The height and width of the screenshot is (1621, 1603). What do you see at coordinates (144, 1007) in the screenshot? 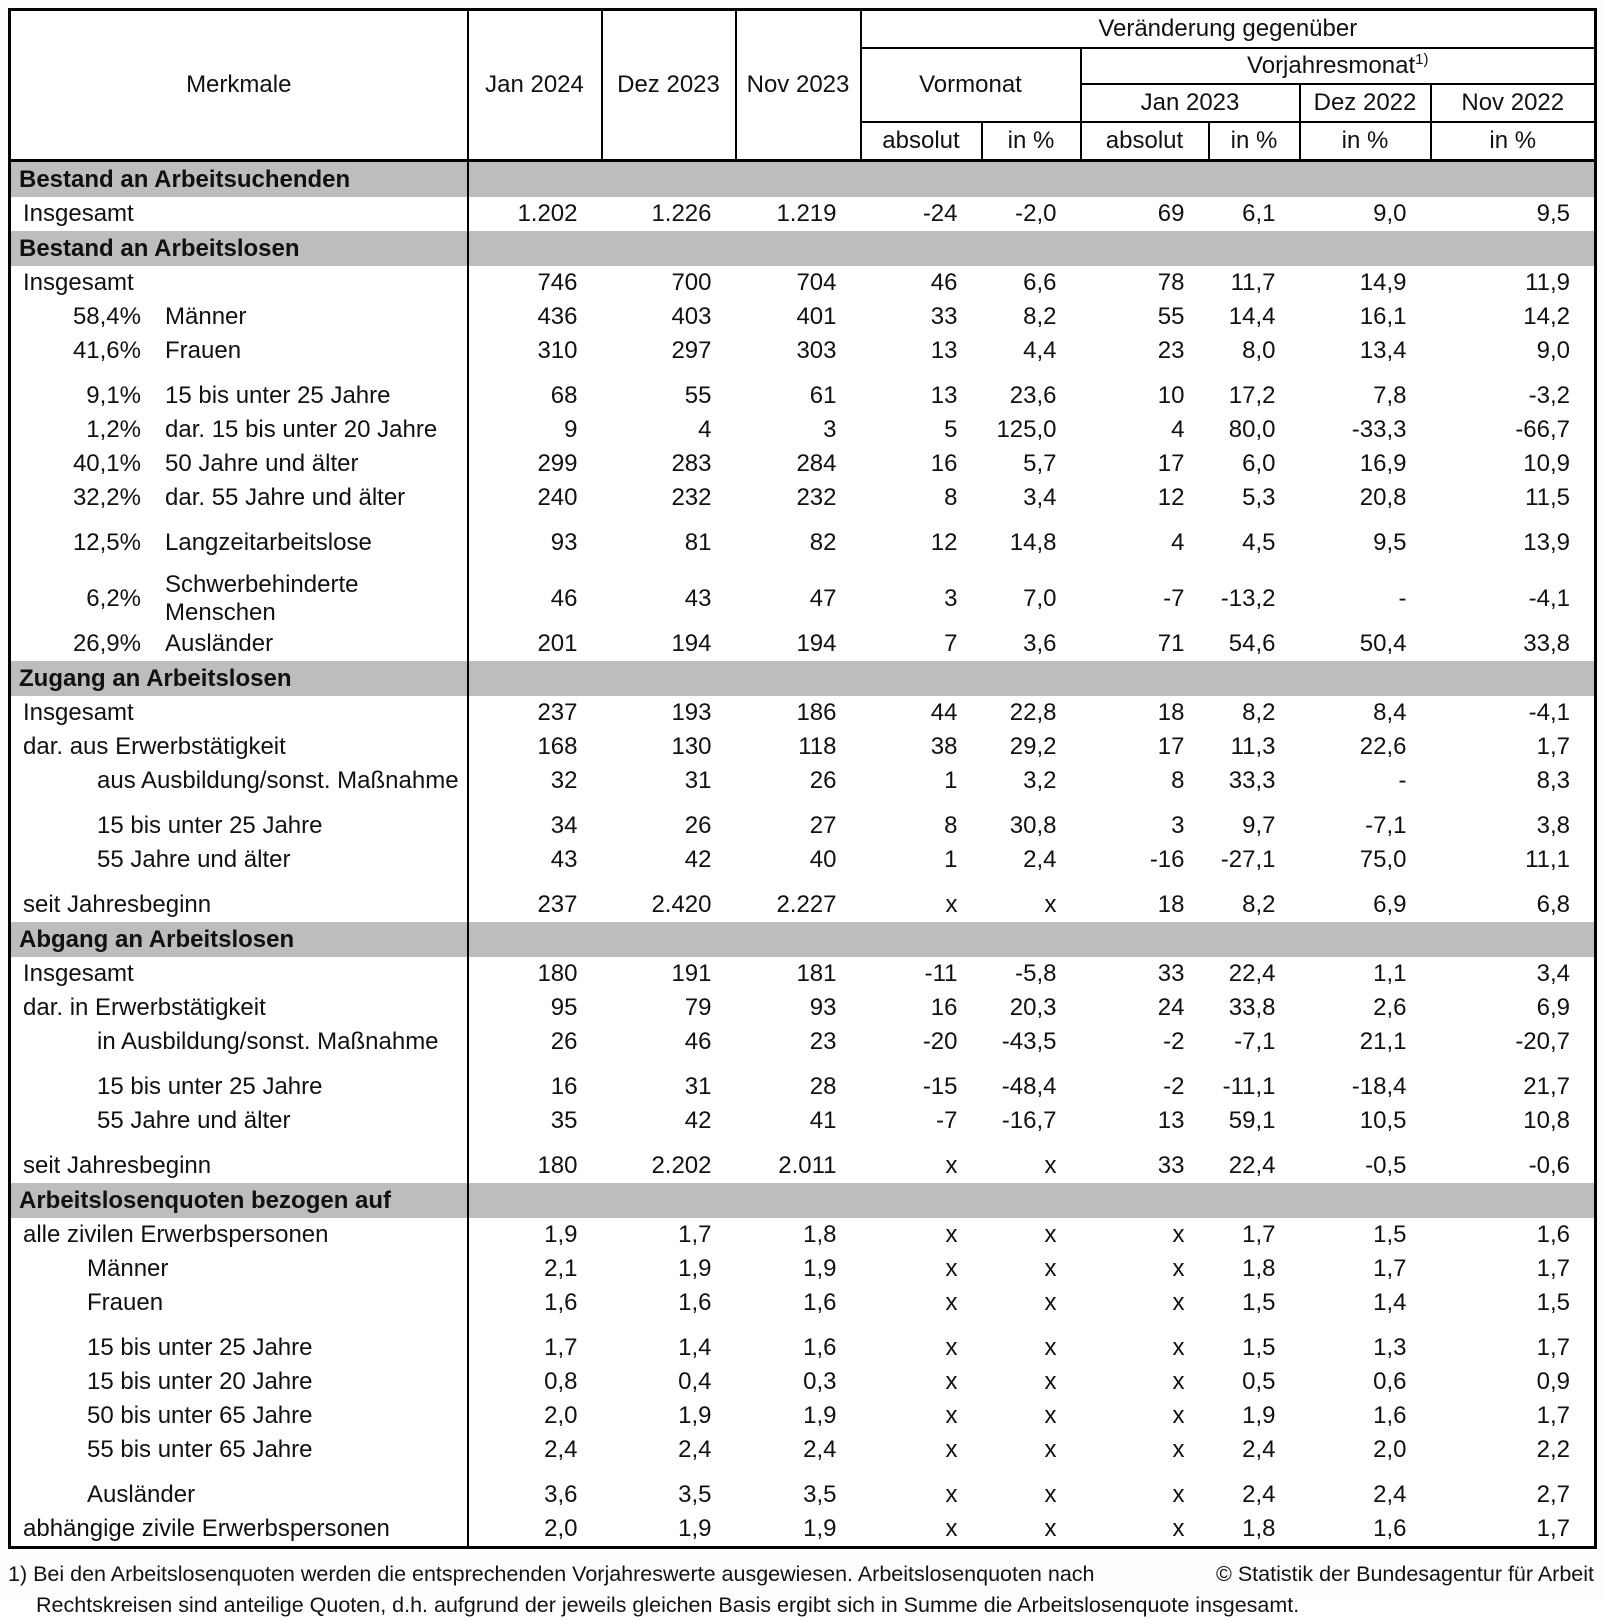
I see `row-label: dar. in Erwerbstätigkeit` at bounding box center [144, 1007].